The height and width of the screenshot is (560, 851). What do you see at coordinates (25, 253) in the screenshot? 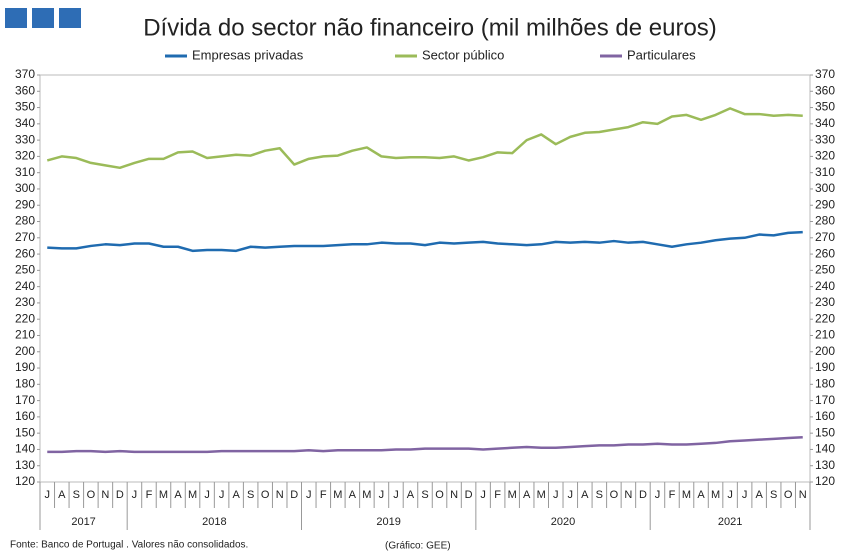
I see `y-tick-label: 260` at bounding box center [25, 253].